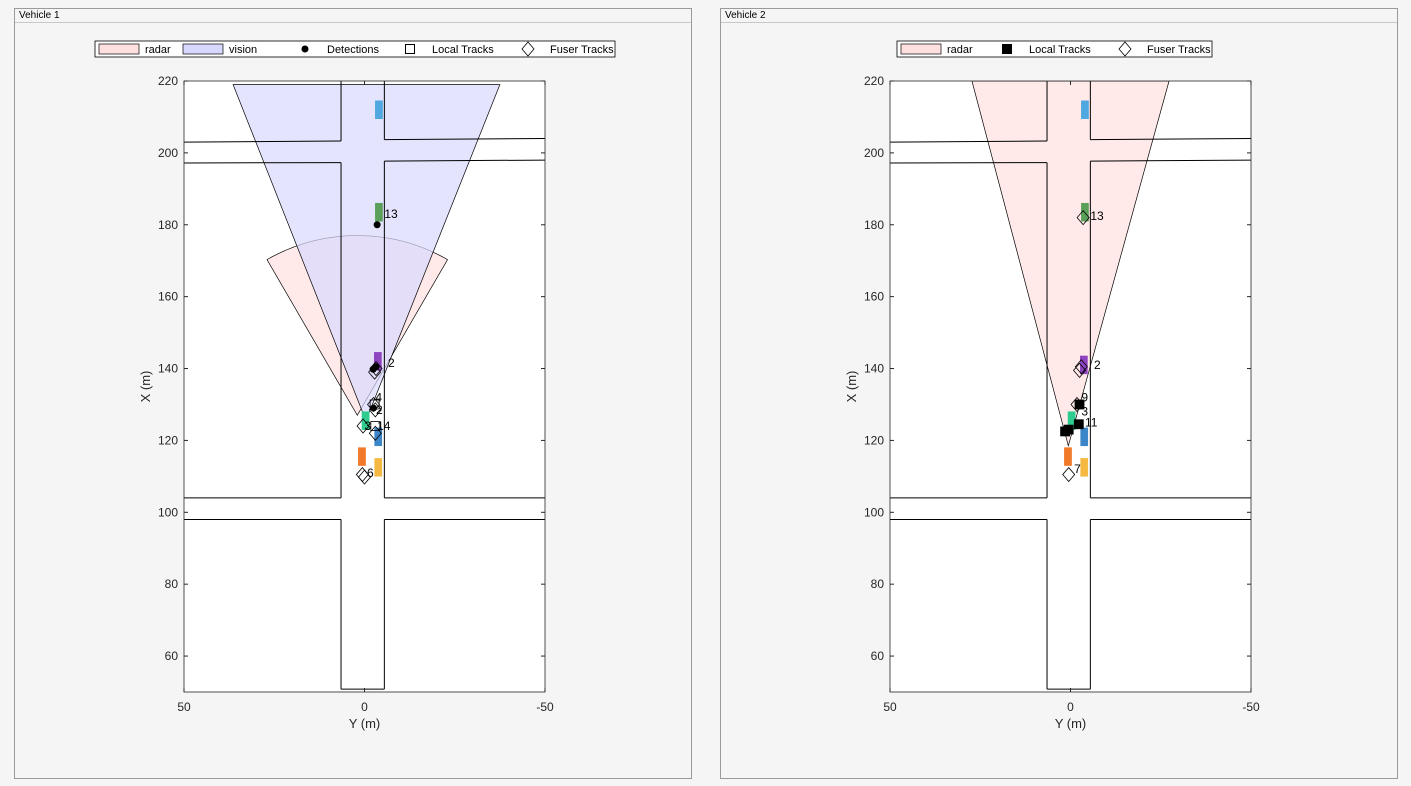  I want to click on legend-label: Local Tracks, so click(463, 50).